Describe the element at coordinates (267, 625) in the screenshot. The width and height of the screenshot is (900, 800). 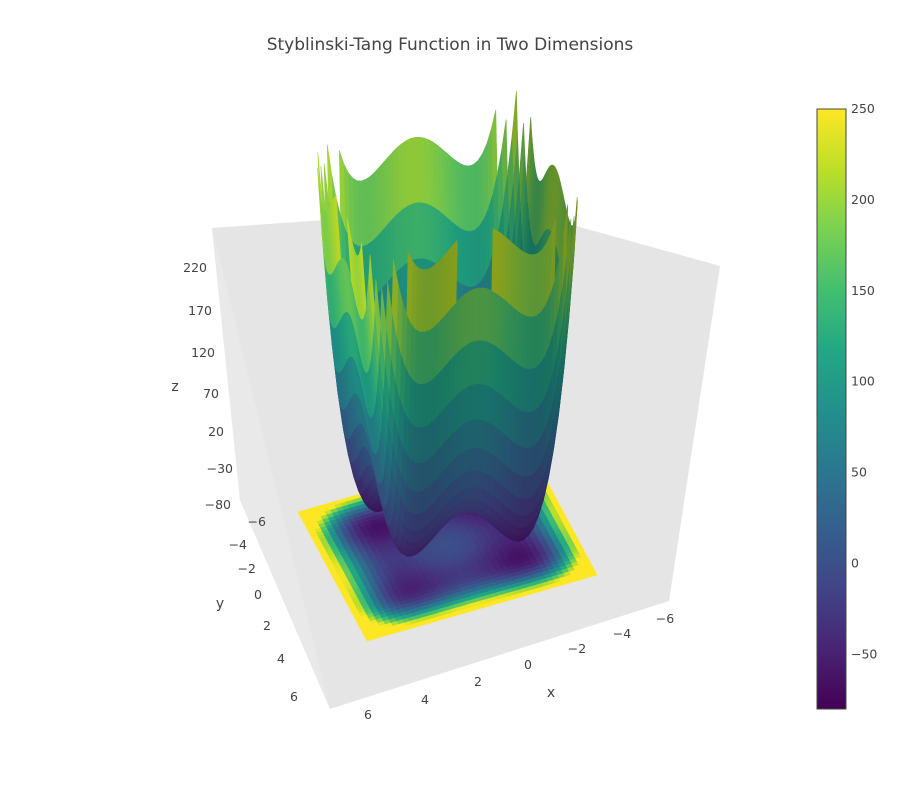
I see `y-tick-label: 2` at that location.